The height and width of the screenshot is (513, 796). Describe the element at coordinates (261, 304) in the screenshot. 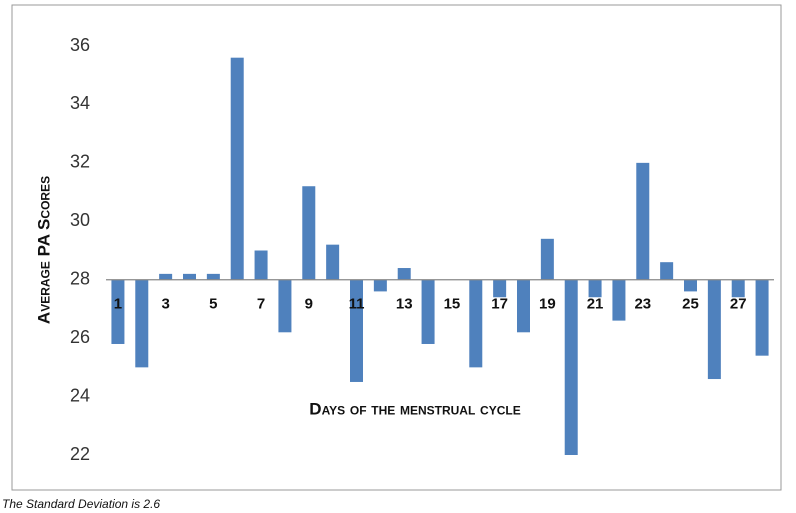

I see `x-tick-label: 7` at that location.